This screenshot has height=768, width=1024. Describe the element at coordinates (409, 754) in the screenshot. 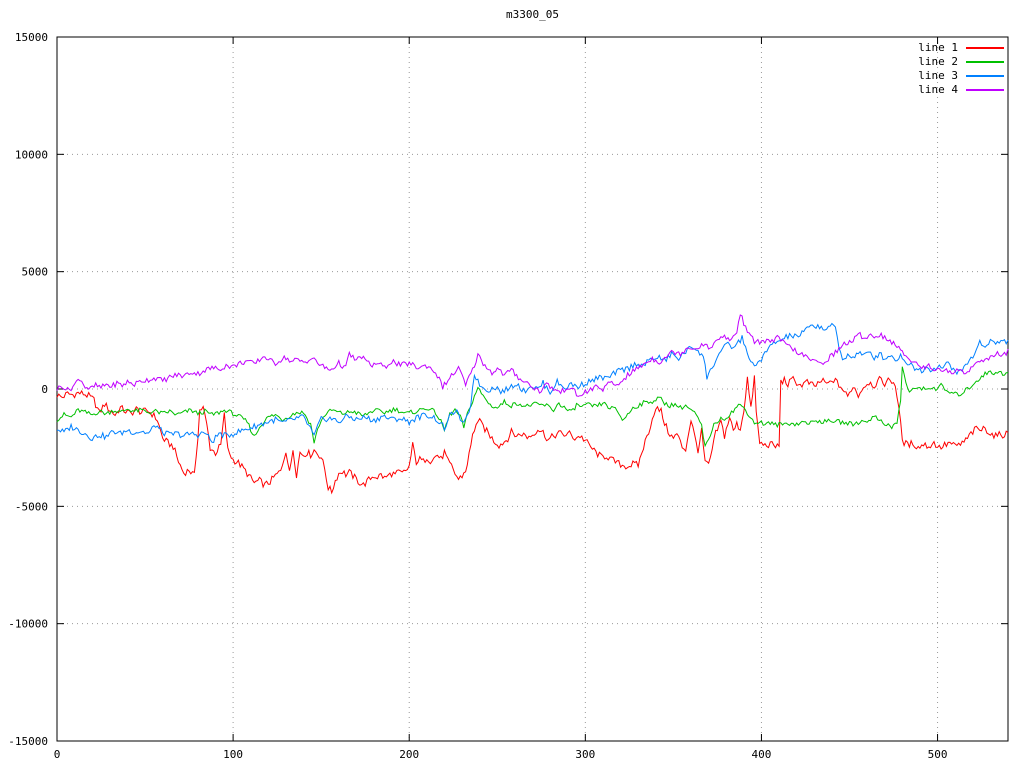

I see `svg-text: 200` at that location.